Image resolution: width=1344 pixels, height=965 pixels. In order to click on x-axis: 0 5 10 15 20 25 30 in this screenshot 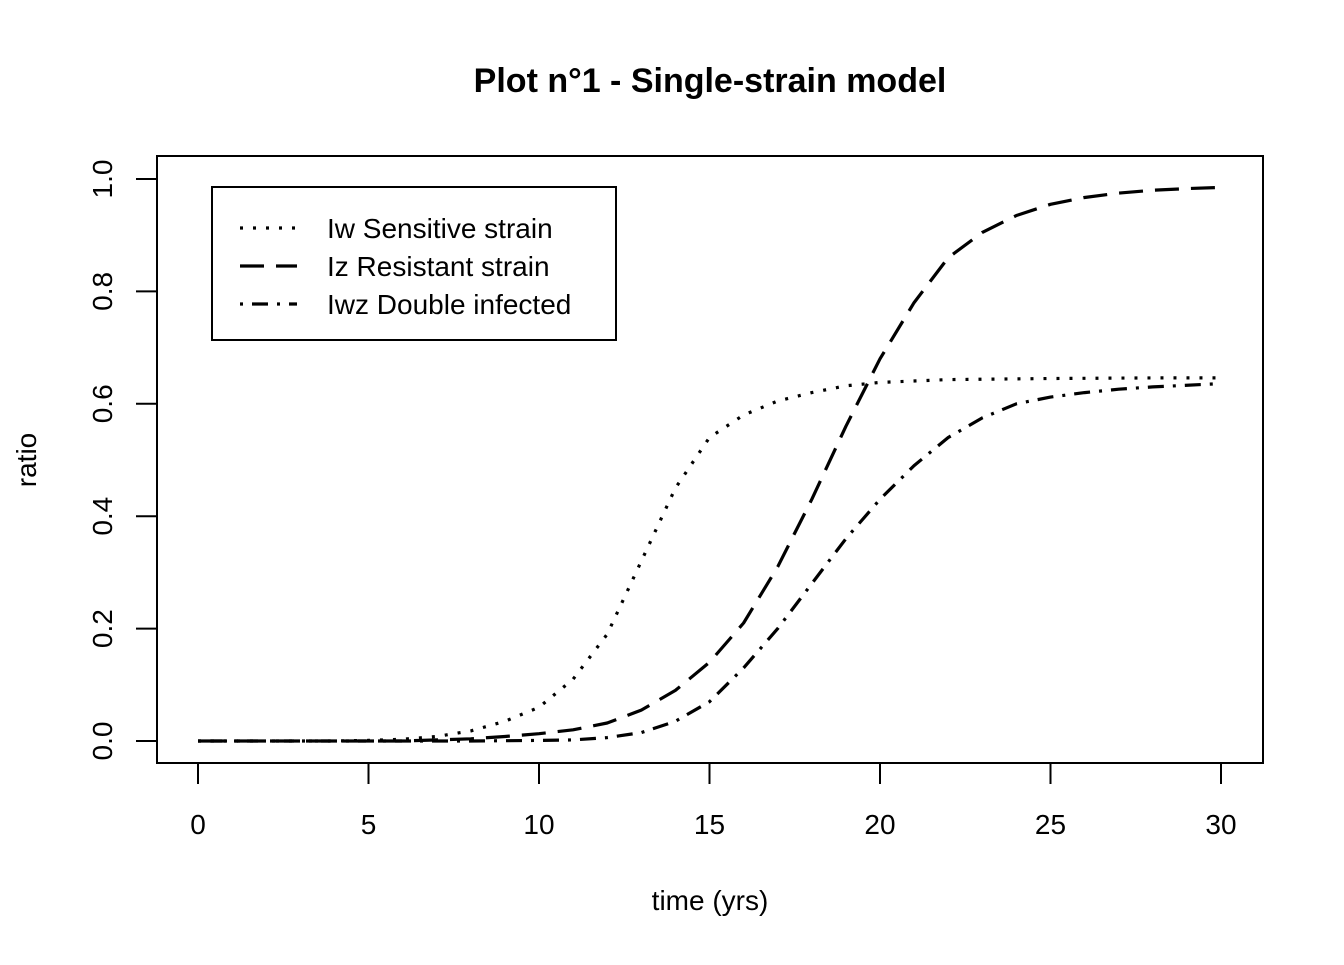, I will do `click(713, 801)`.